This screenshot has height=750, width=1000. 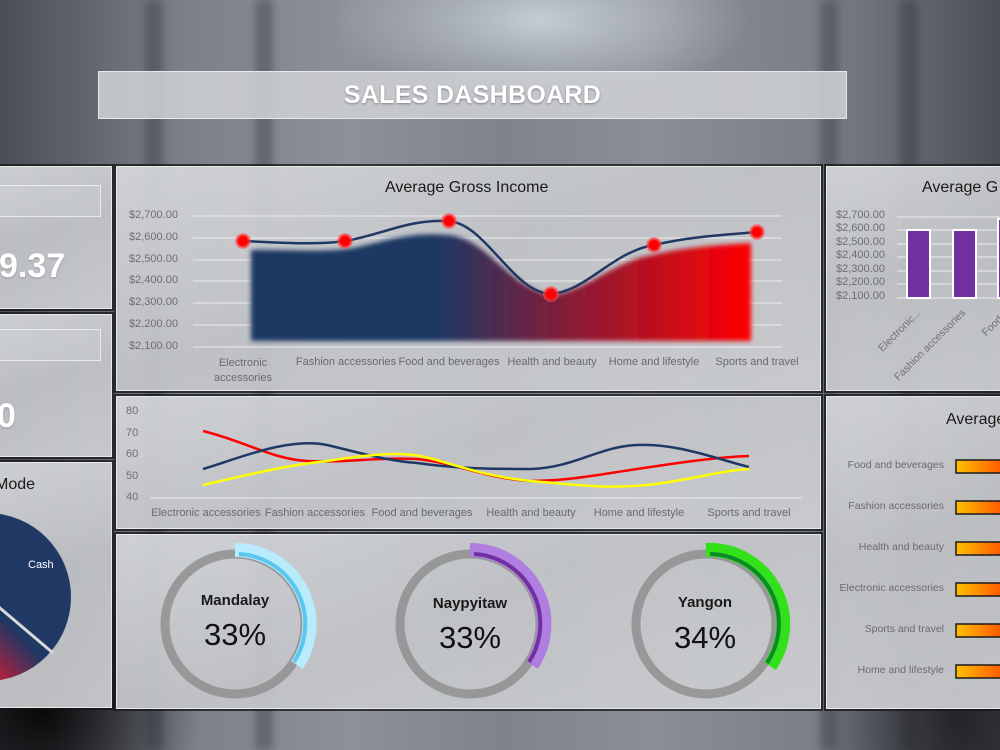 What do you see at coordinates (132, 497) in the screenshot?
I see `y-tick: 40` at bounding box center [132, 497].